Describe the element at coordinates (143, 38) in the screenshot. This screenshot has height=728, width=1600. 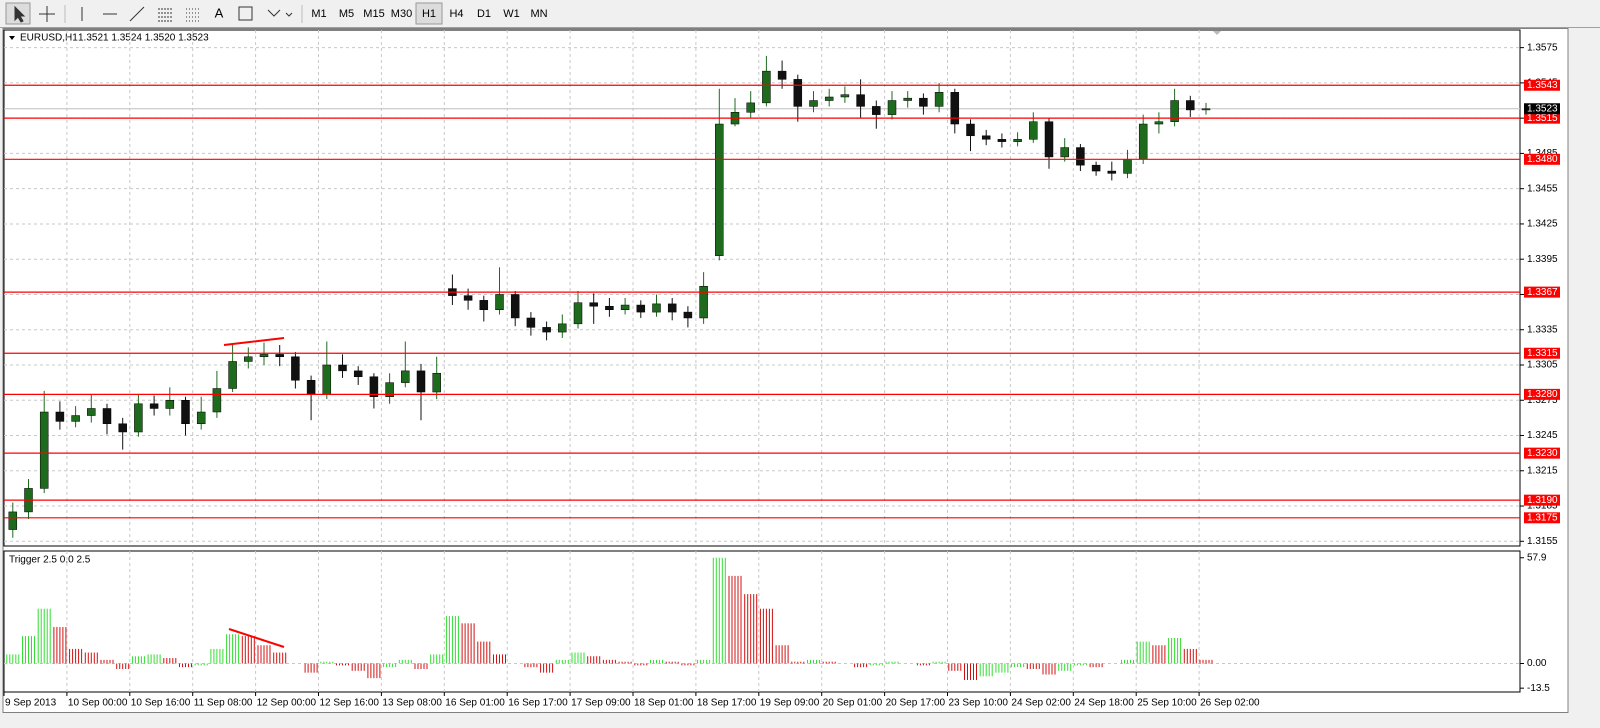
I see `quote: 1.3521 1.3524 1.3520 1.3523` at that location.